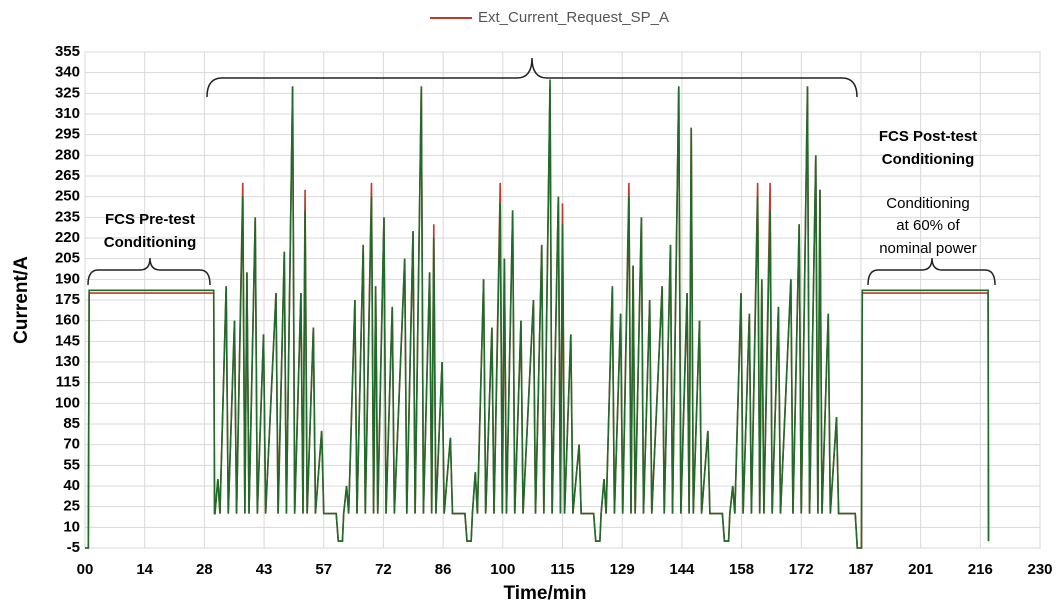 This screenshot has width=1059, height=606. I want to click on y-tick-label: 55, so click(71, 464).